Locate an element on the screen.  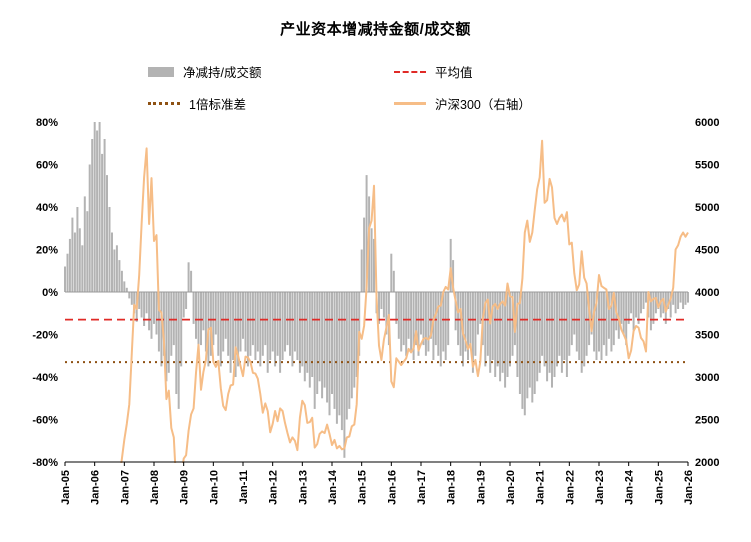
svg-text: 3000 is located at coordinates (707, 378).